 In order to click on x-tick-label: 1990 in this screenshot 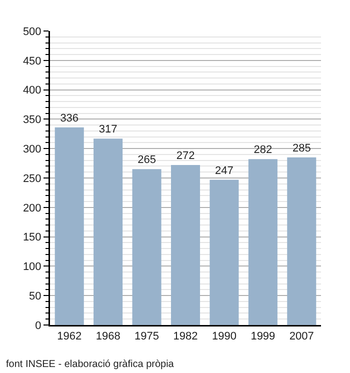, I will do `click(224, 336)`.